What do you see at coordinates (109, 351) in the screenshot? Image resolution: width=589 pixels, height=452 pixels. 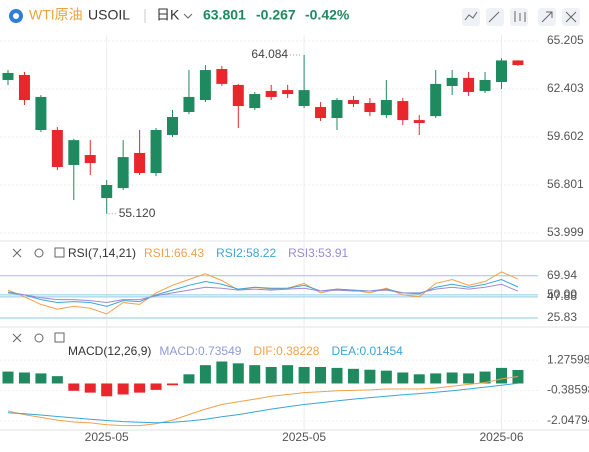 I see `indicator-title: MACD(12,26,9)` at bounding box center [109, 351].